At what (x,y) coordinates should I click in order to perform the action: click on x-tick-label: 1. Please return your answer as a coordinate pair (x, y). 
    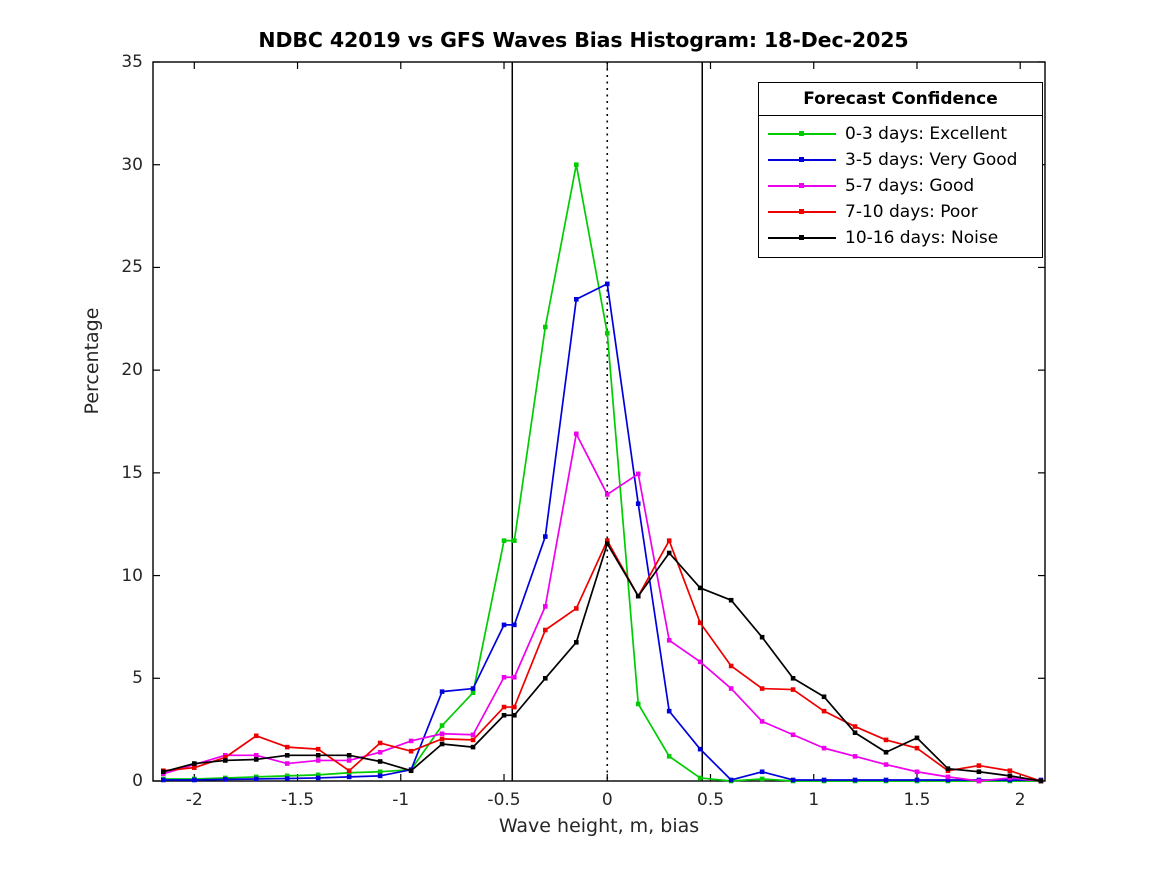
    Looking at the image, I should click on (814, 800).